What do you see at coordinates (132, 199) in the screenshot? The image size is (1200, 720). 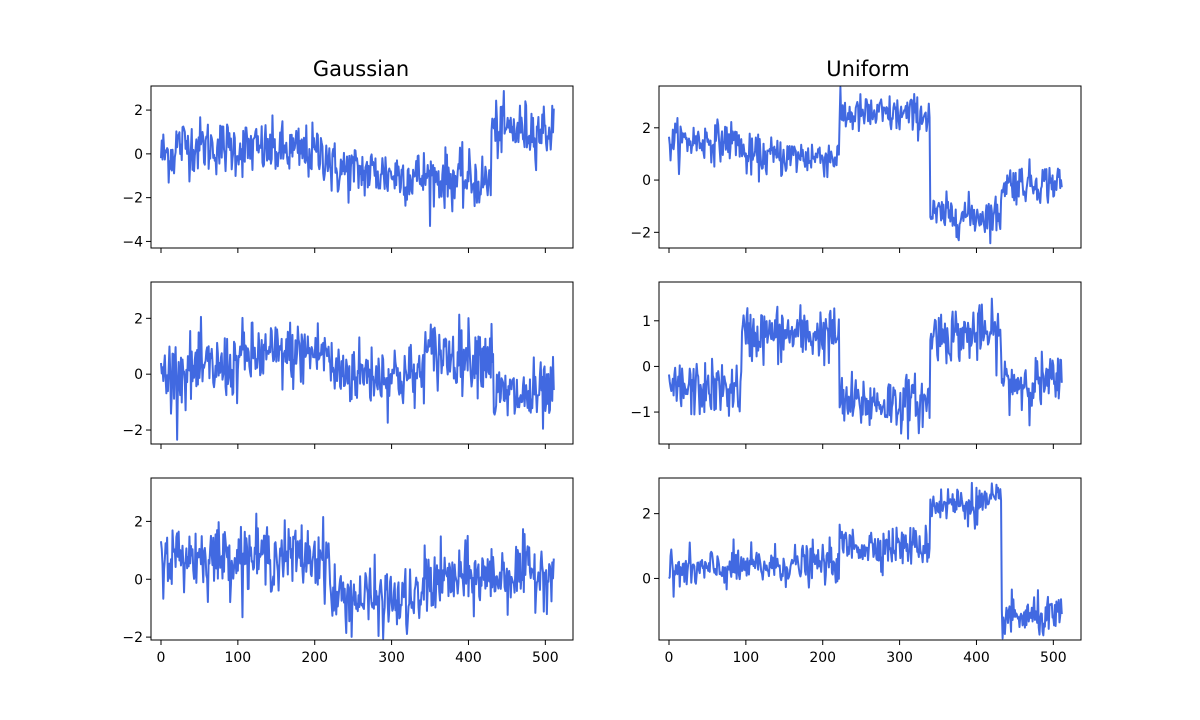 I see `y-tick-label-gaussian-1: −2` at bounding box center [132, 199].